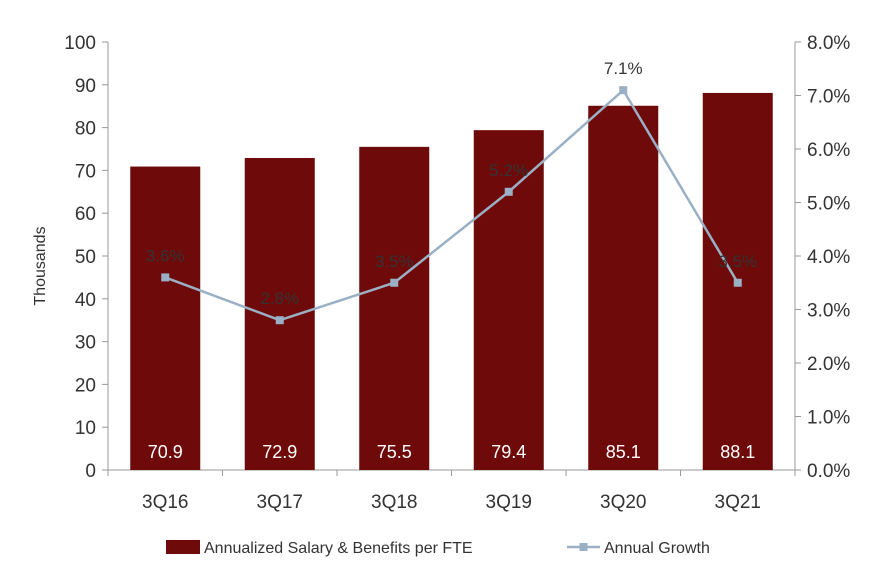 The height and width of the screenshot is (573, 885). What do you see at coordinates (165, 502) in the screenshot?
I see `x-tick-label: 3Q16` at bounding box center [165, 502].